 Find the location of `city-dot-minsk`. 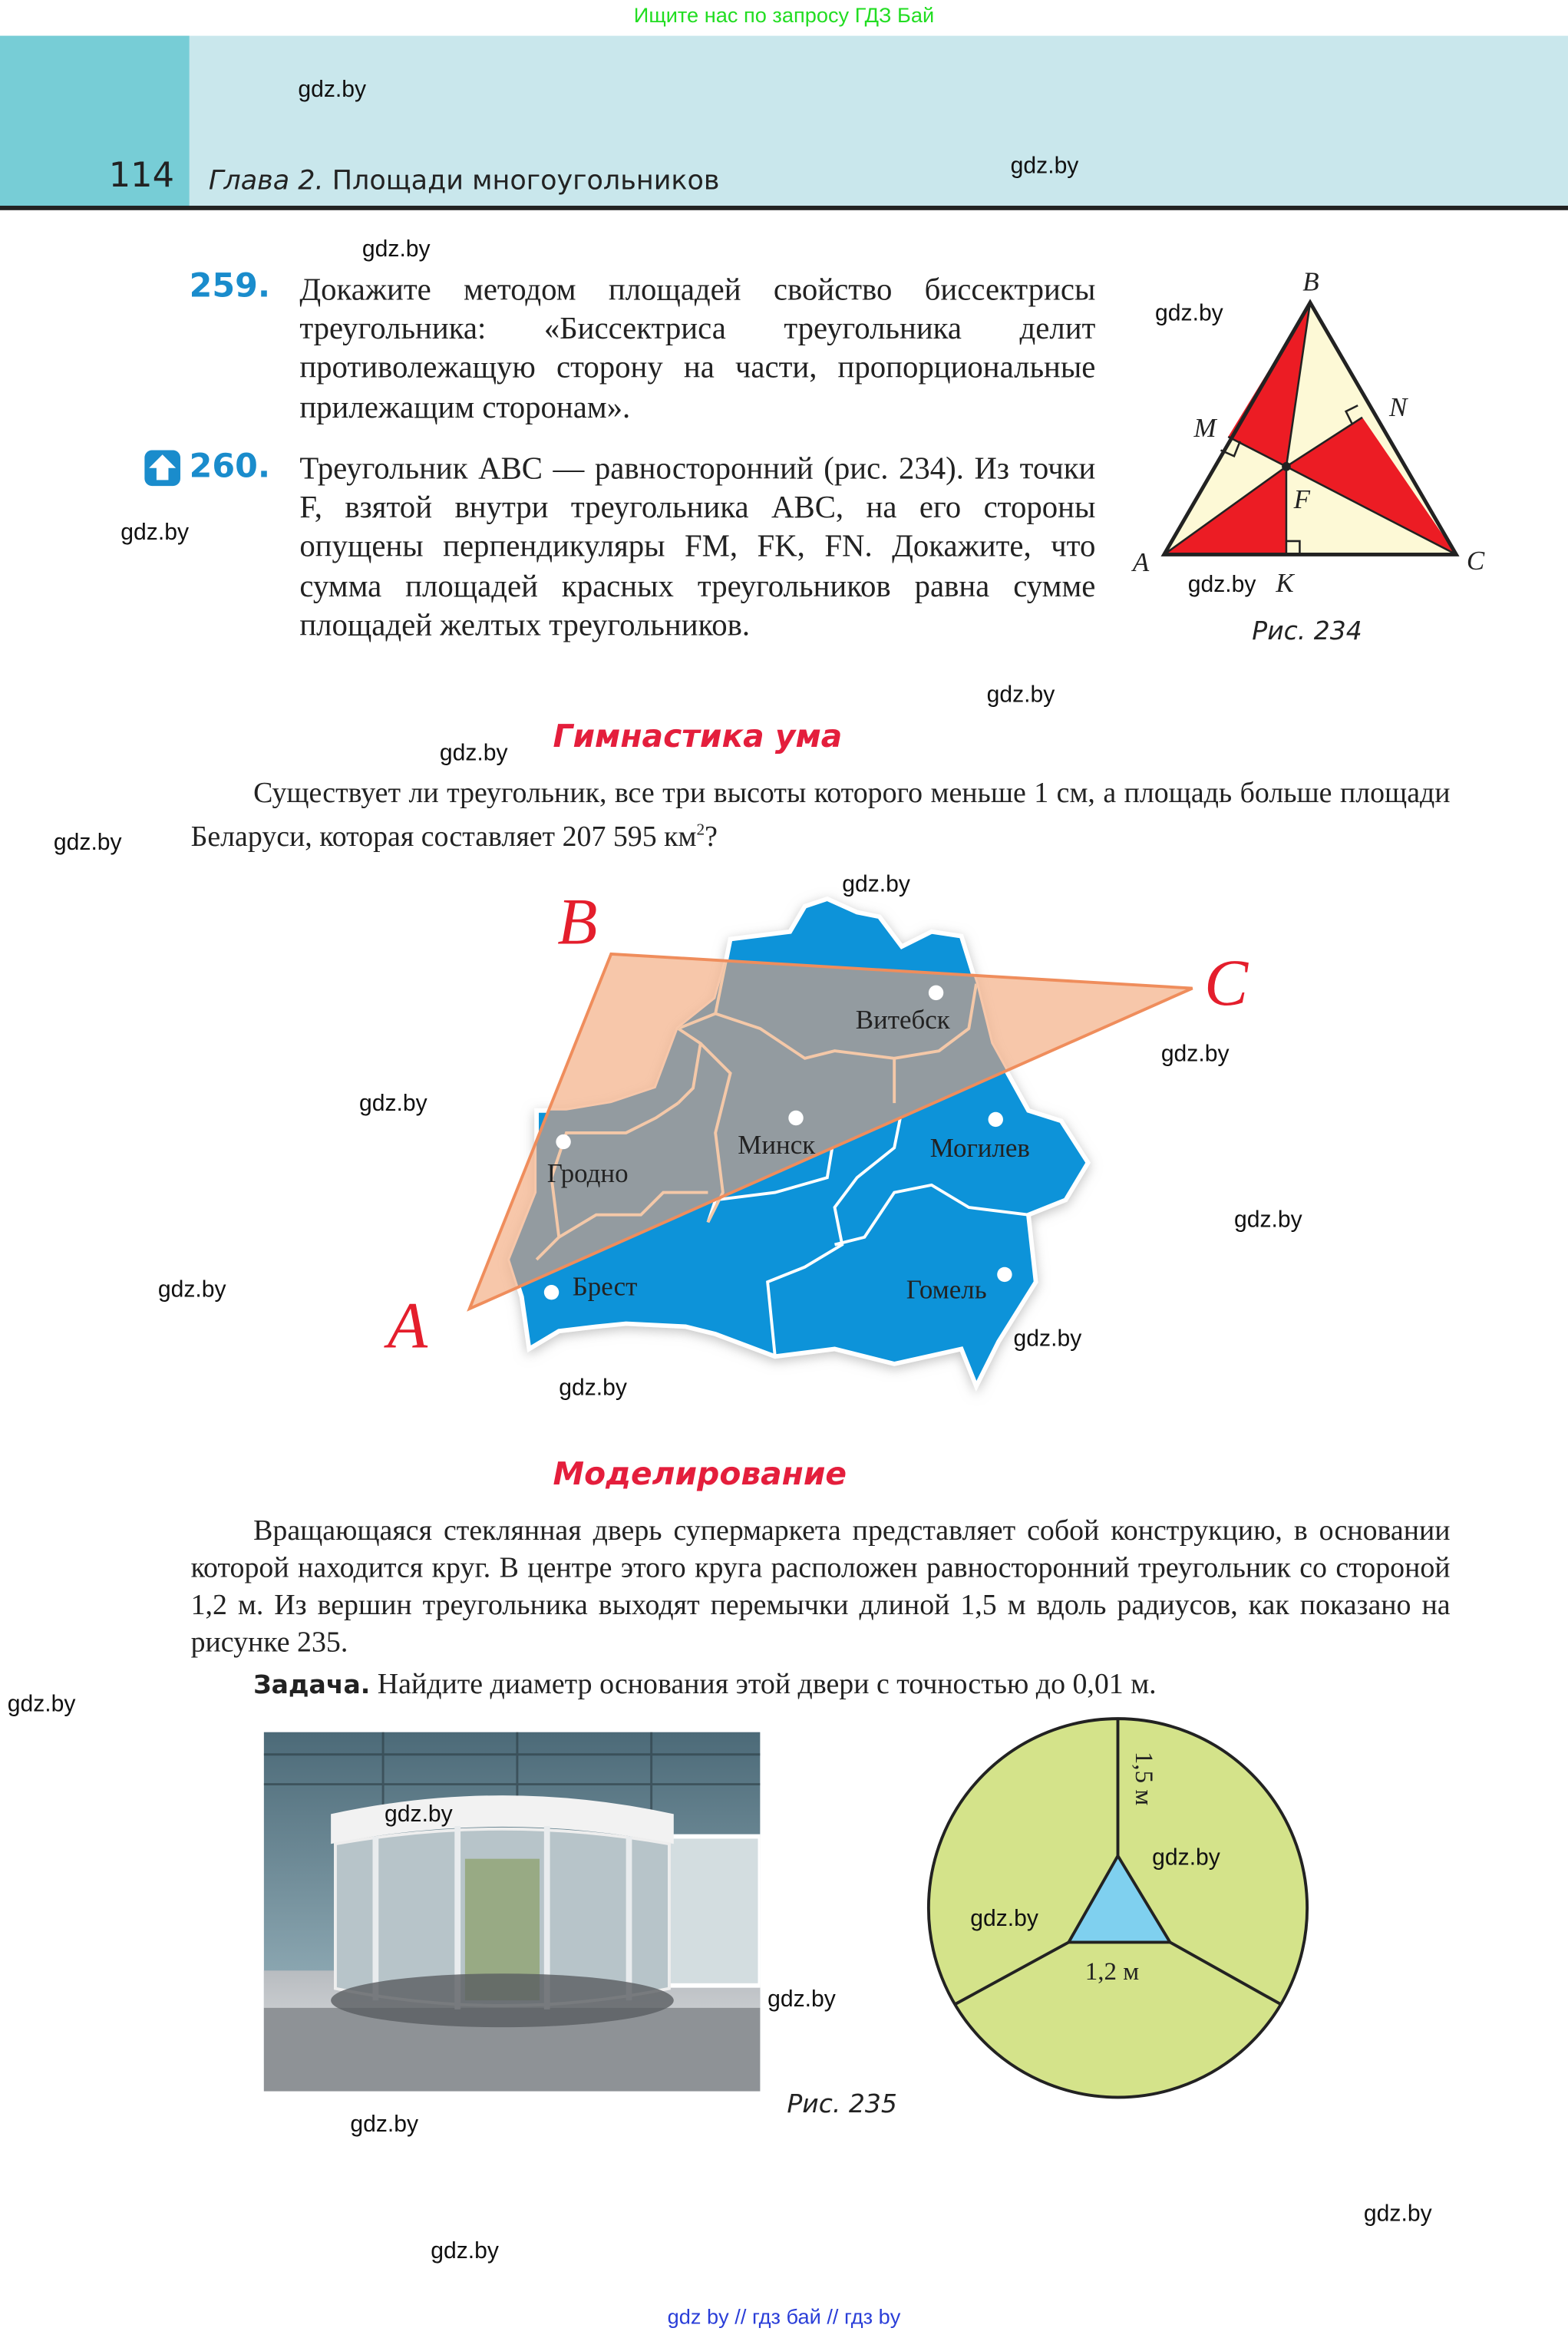

city-dot-minsk is located at coordinates (796, 1118).